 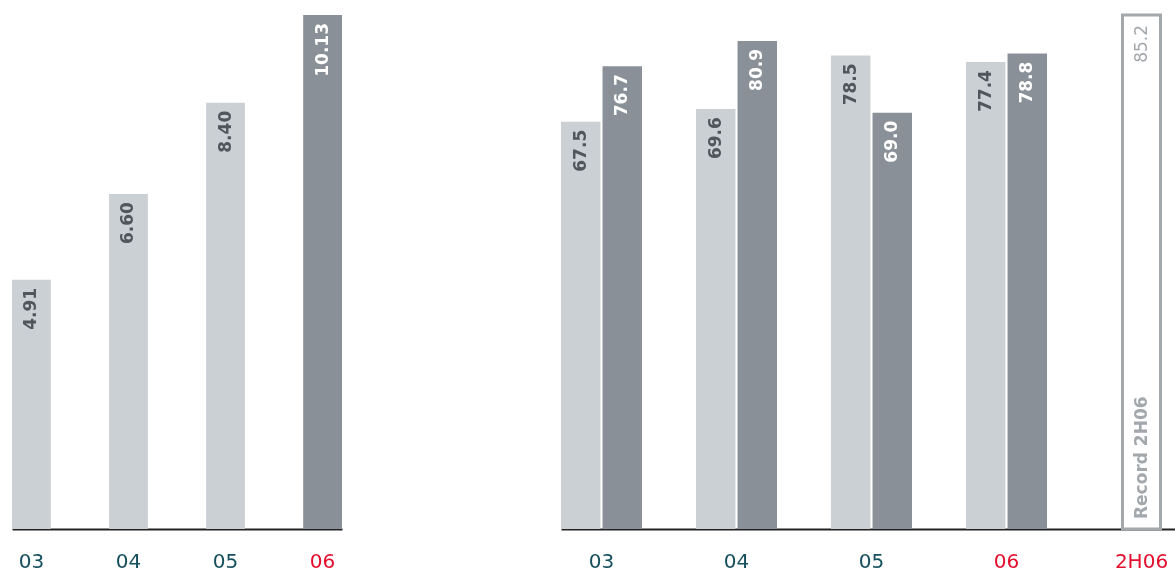 What do you see at coordinates (756, 69) in the screenshot?
I see `data-label: 80.9` at bounding box center [756, 69].